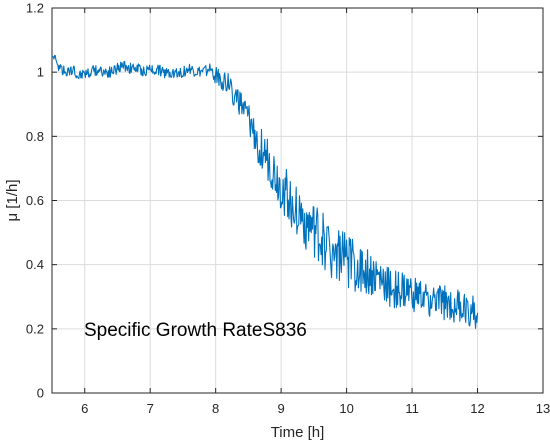  I want to click on x-tick-label: 8, so click(215, 408).